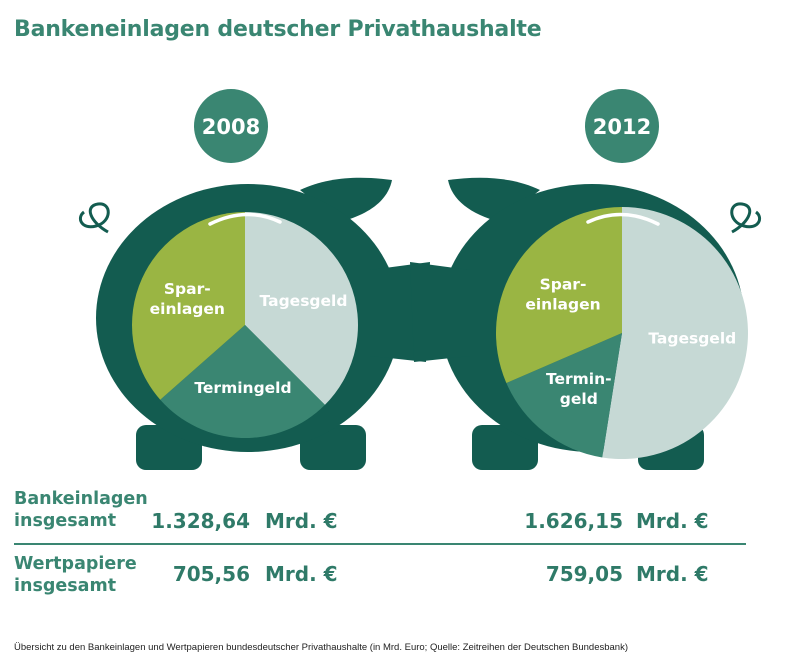  What do you see at coordinates (440, 312) in the screenshot?
I see `piggy-snout-icon` at bounding box center [440, 312].